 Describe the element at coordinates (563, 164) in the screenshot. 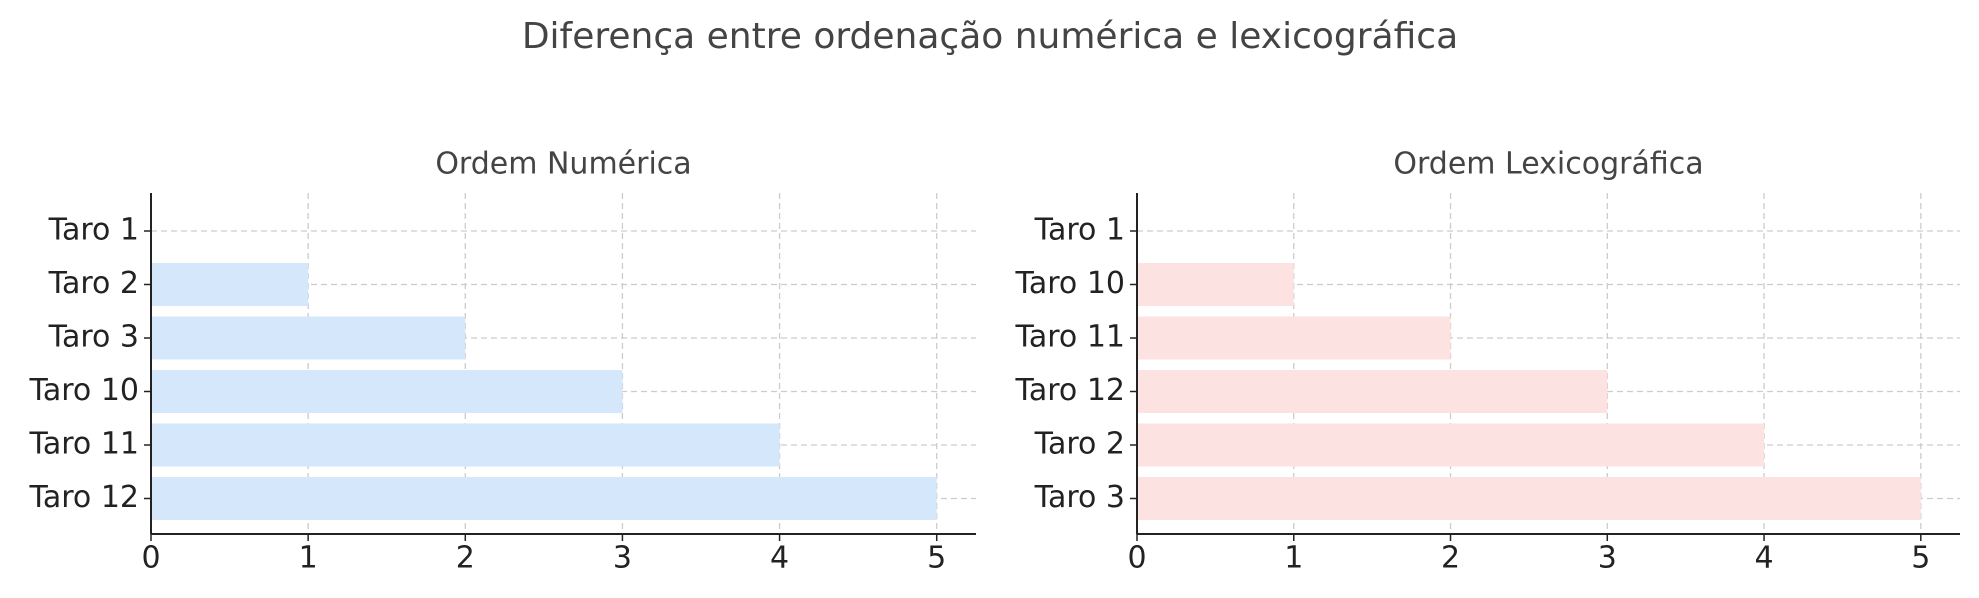

I see `subplot-title: Ordem Numérica` at that location.